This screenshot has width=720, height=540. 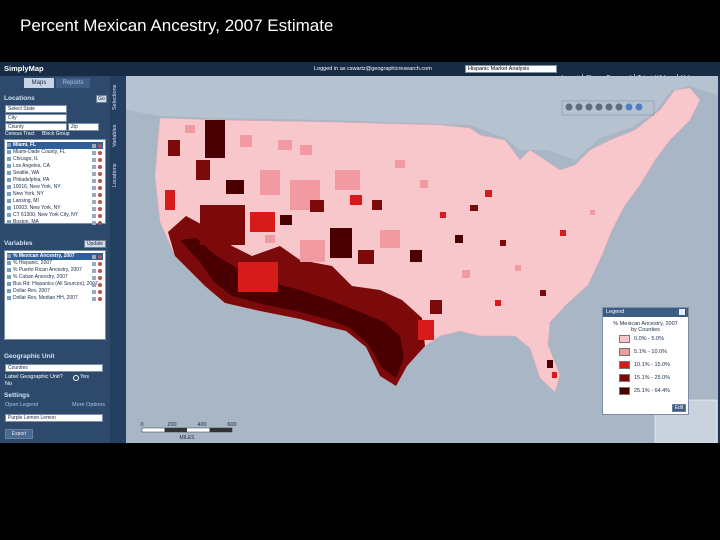 What do you see at coordinates (115, 175) in the screenshot?
I see `side-tab: Locations` at bounding box center [115, 175].